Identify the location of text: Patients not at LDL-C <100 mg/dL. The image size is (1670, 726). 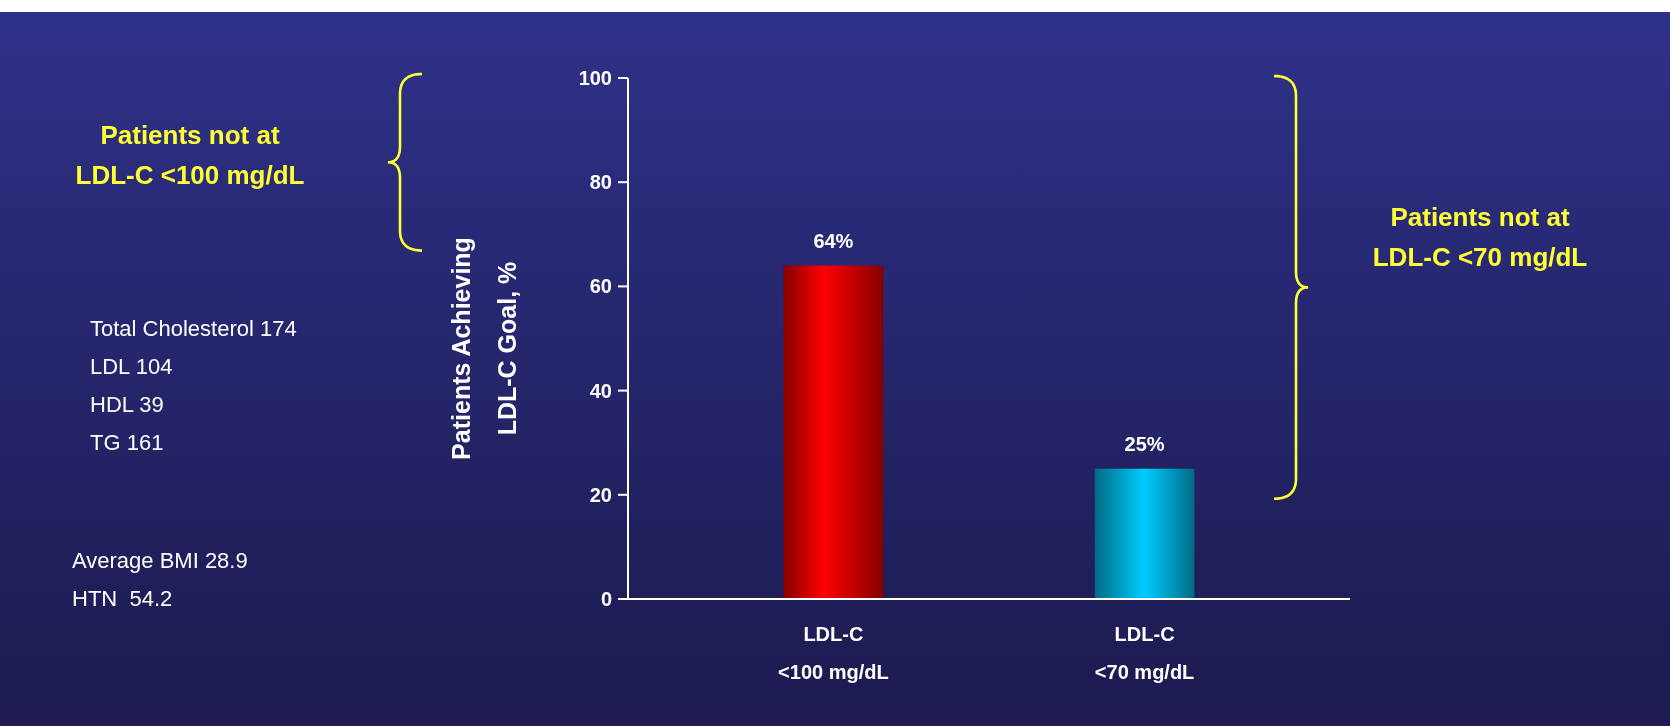
(190, 155).